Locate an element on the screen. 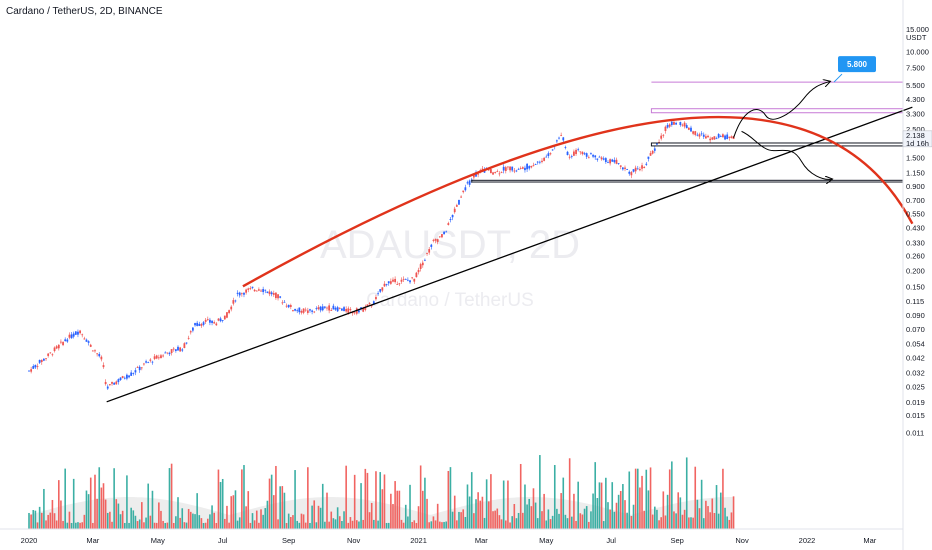 This screenshot has height=550, width=932. price-tick-label: 15.000 is located at coordinates (917, 29).